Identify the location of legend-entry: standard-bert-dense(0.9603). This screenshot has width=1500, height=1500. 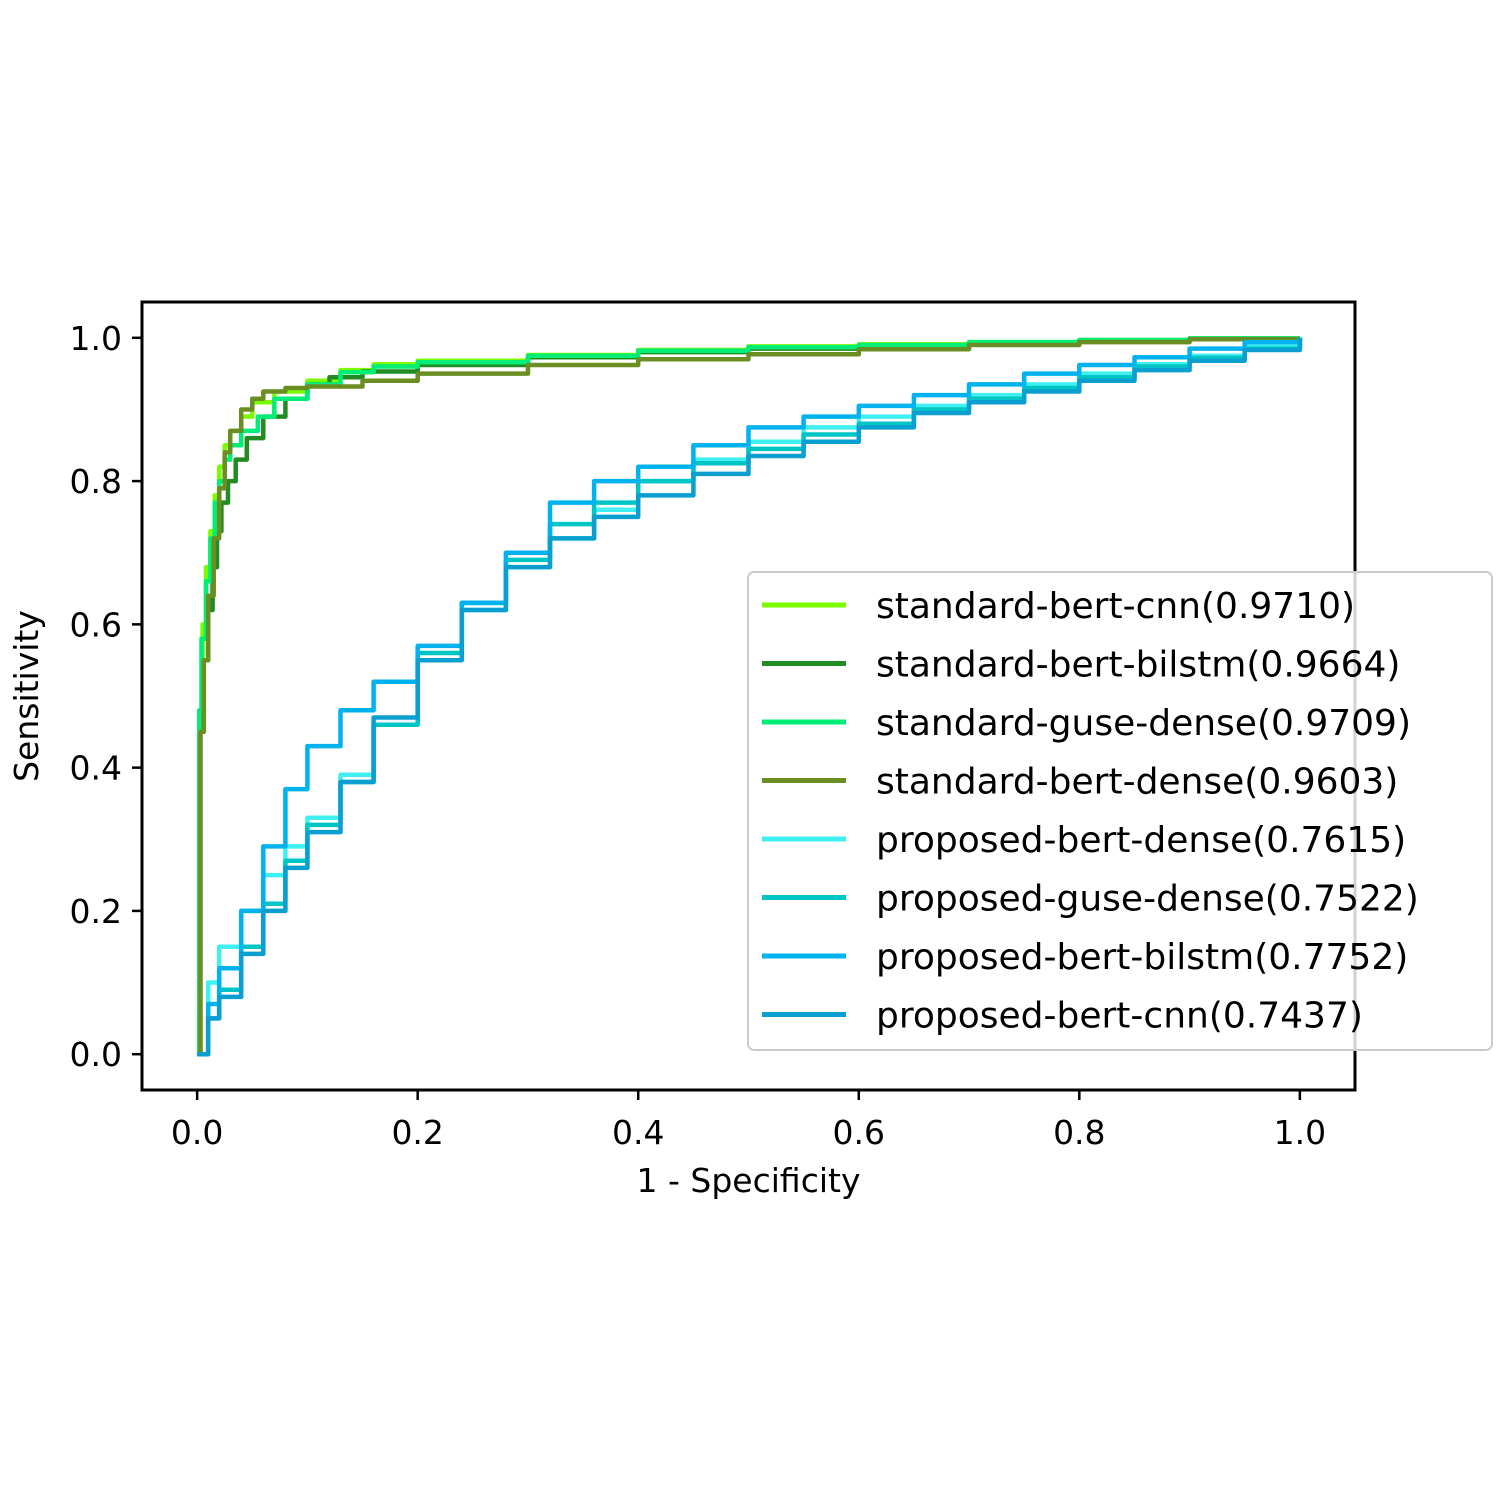
(1137, 782).